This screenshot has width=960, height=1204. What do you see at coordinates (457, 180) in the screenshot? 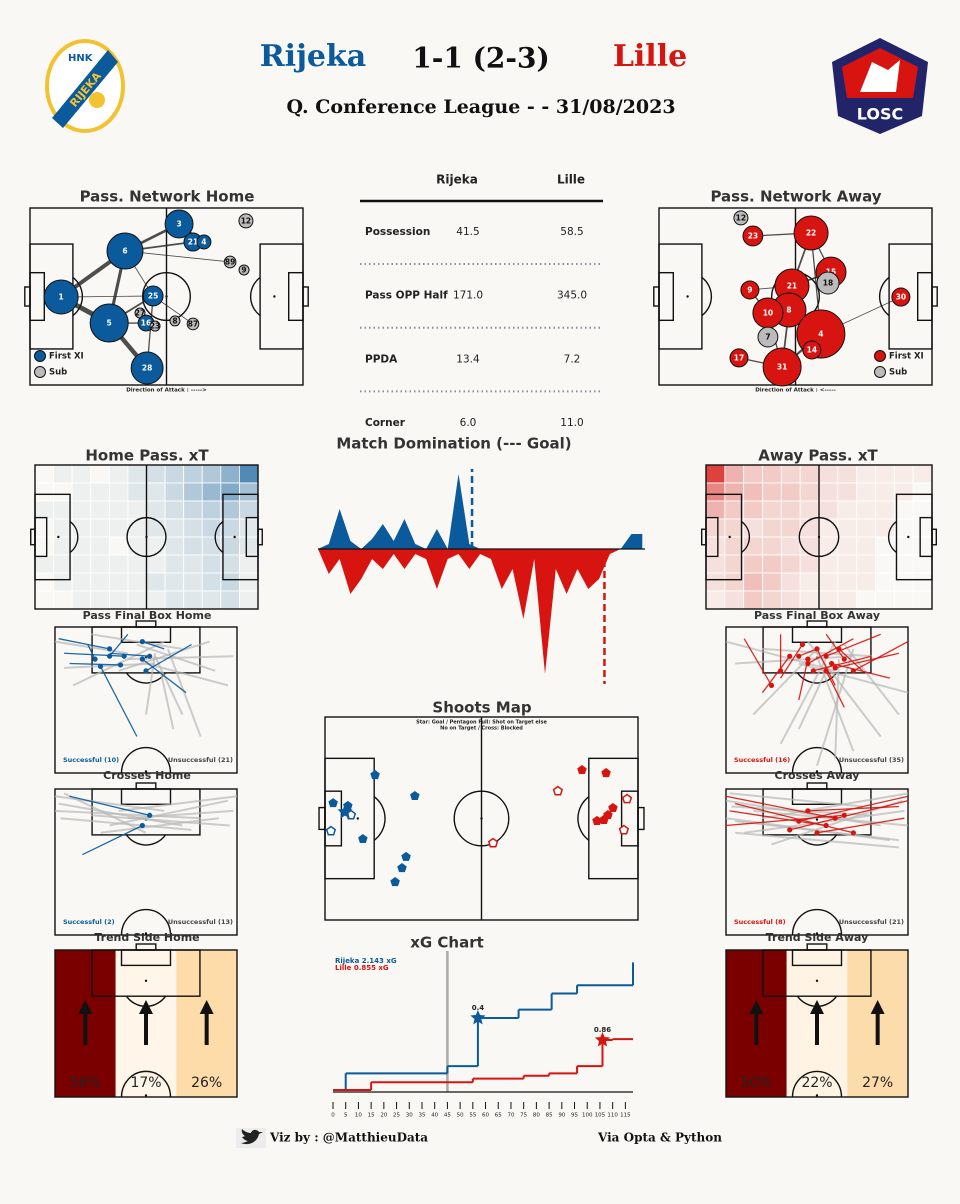
I see `stats-header: Rijeka` at bounding box center [457, 180].